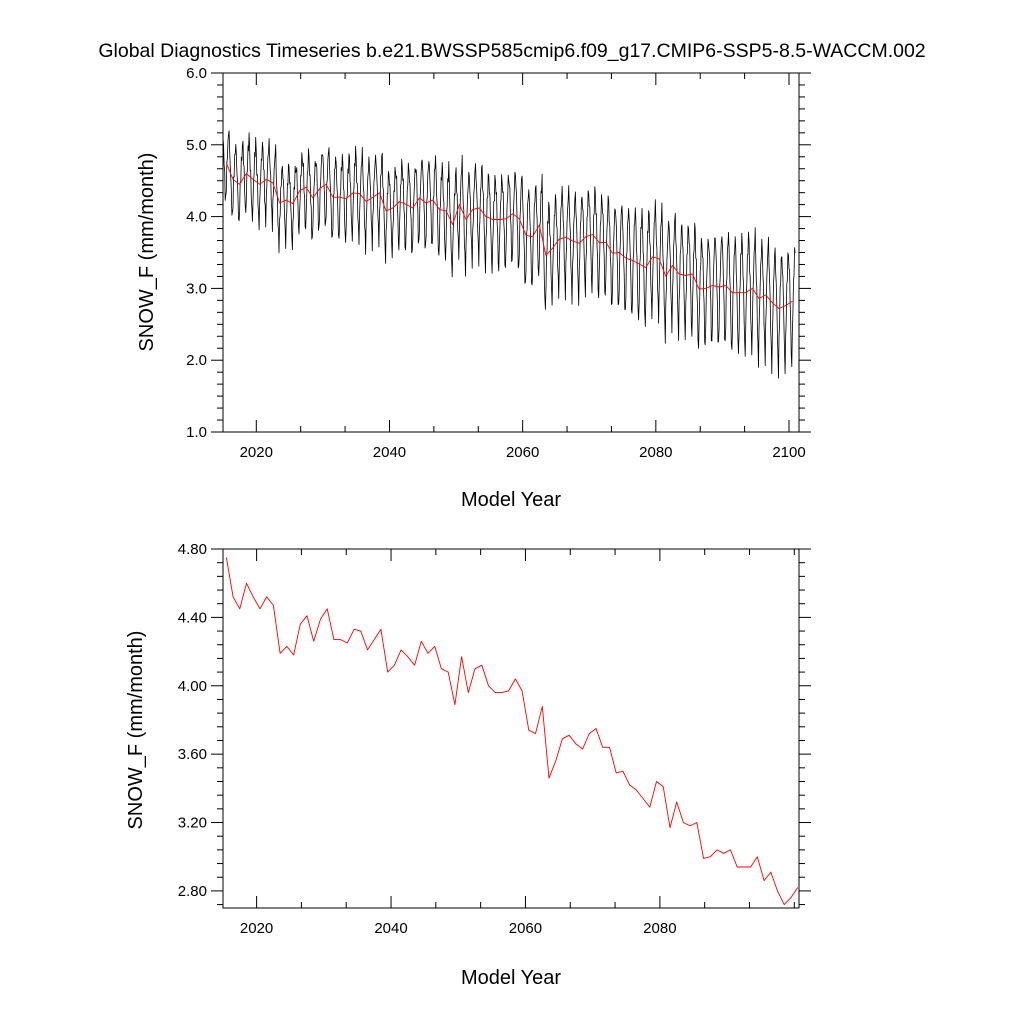  Describe the element at coordinates (196, 288) in the screenshot. I see `y-tick-label: 3.0` at that location.